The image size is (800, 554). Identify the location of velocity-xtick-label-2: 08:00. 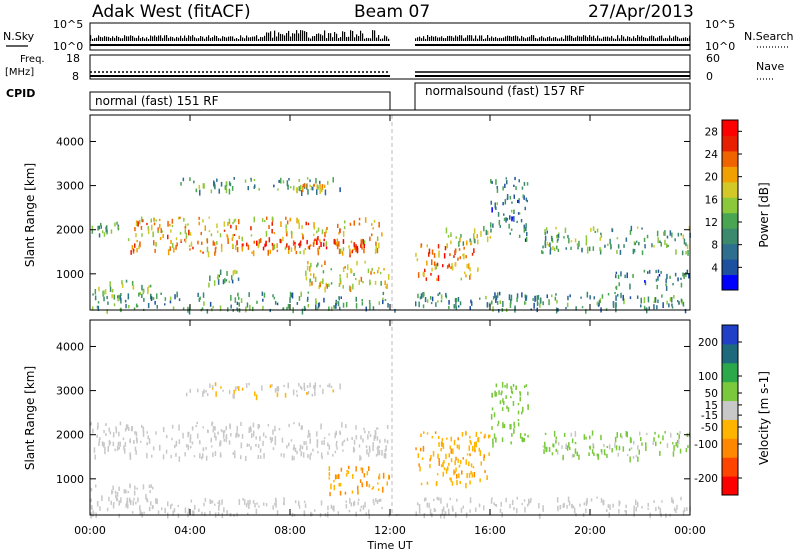
(290, 530).